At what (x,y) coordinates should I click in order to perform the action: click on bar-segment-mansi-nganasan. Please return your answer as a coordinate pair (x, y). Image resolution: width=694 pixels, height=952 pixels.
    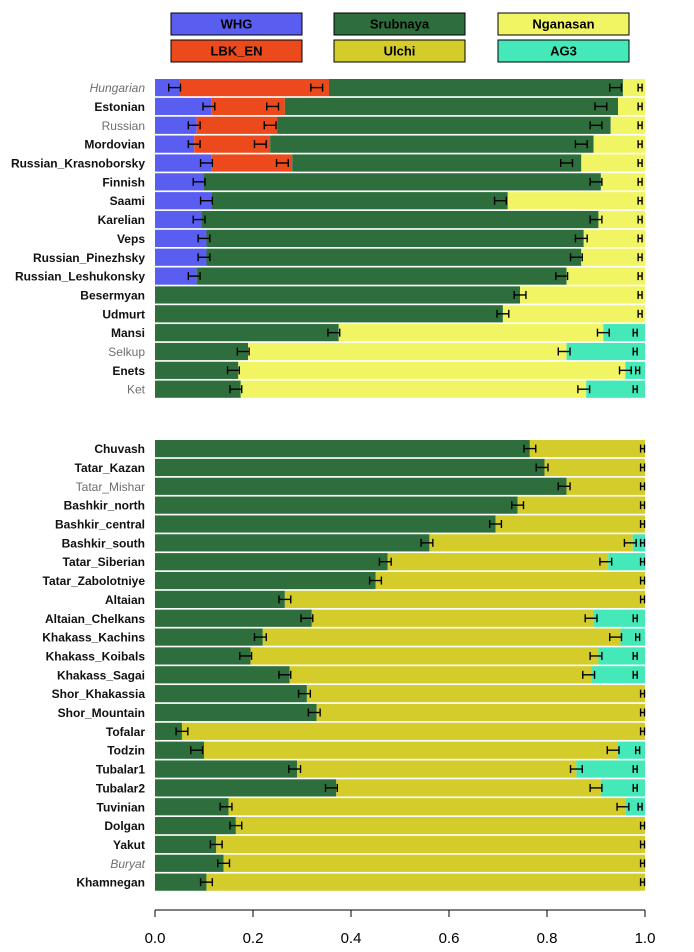
    Looking at the image, I should click on (471, 333).